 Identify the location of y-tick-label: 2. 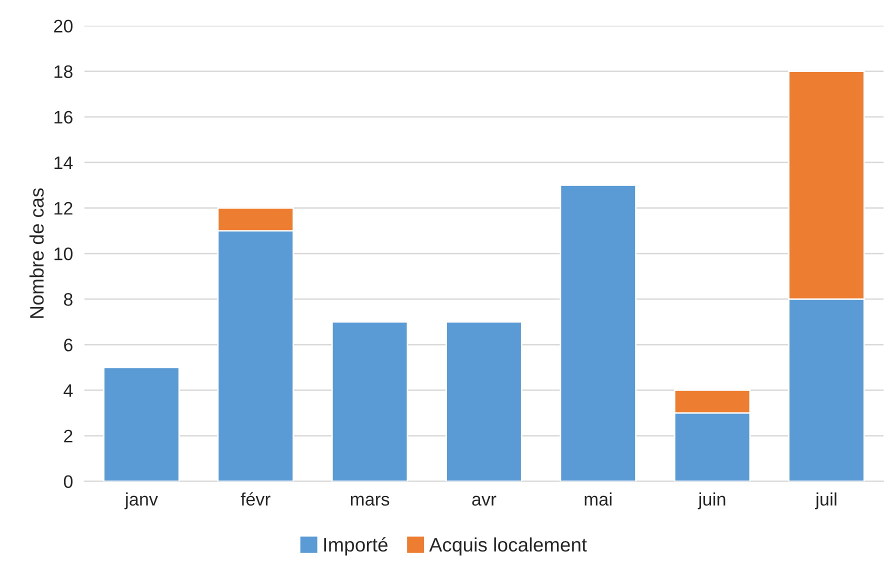
(68, 436).